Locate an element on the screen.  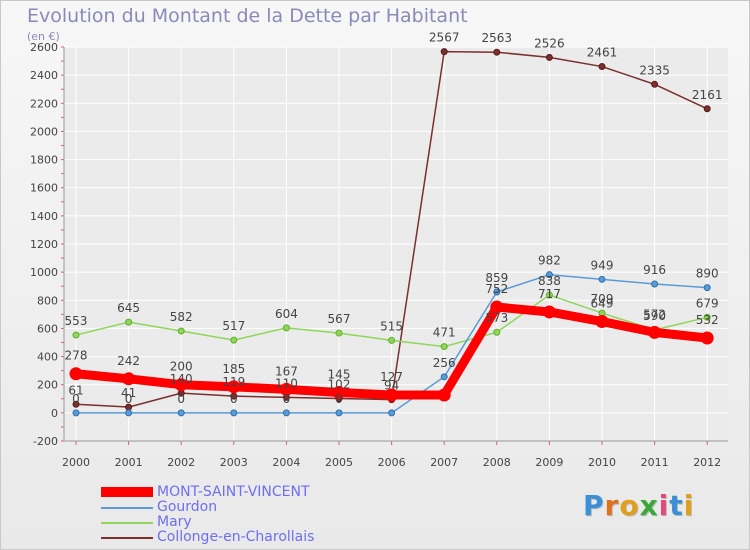
data-label-gourdon: 890 is located at coordinates (707, 274).